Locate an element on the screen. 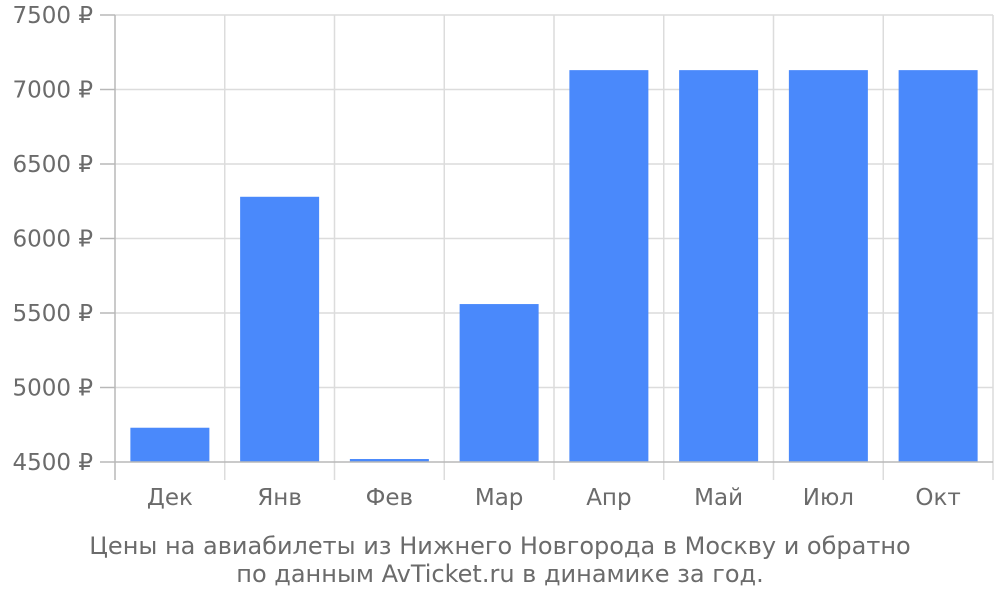  x-tick-label: Дек is located at coordinates (170, 498).